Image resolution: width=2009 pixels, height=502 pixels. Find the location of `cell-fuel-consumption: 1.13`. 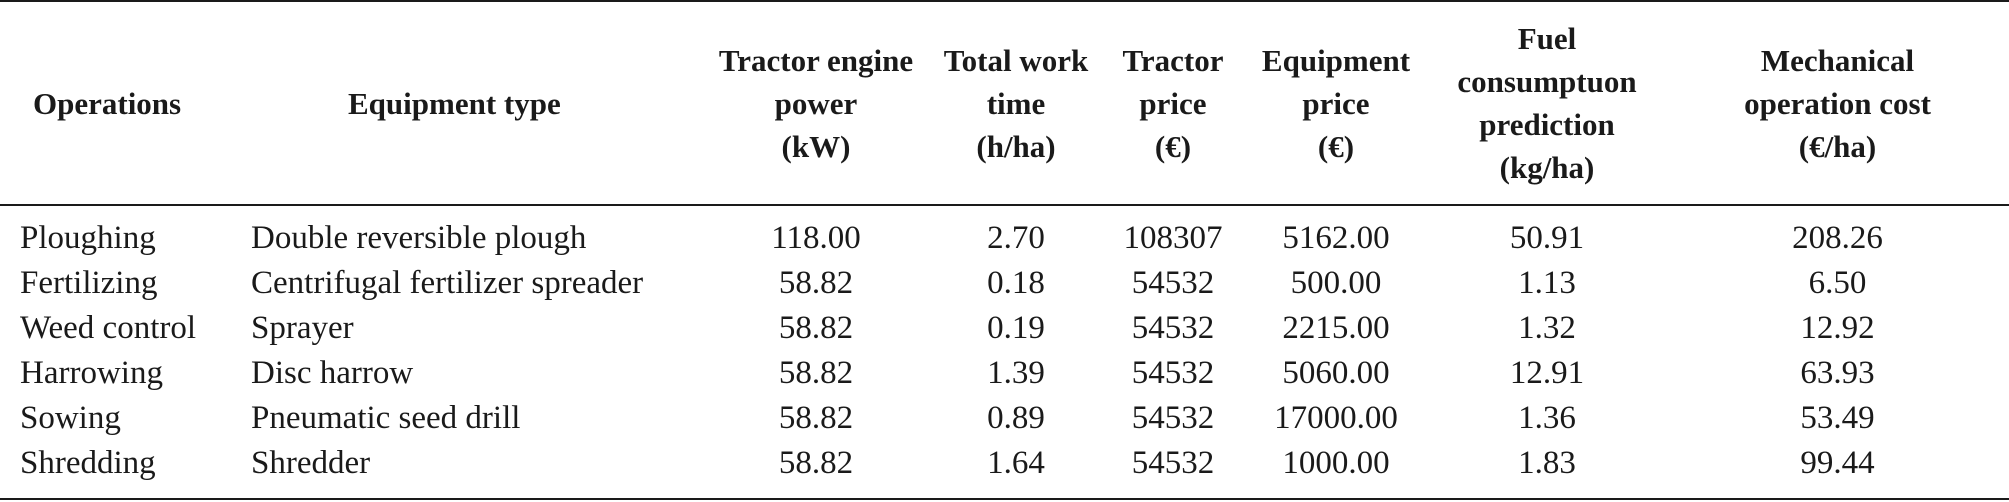

cell-fuel-consumption: 1.13 is located at coordinates (1547, 283).